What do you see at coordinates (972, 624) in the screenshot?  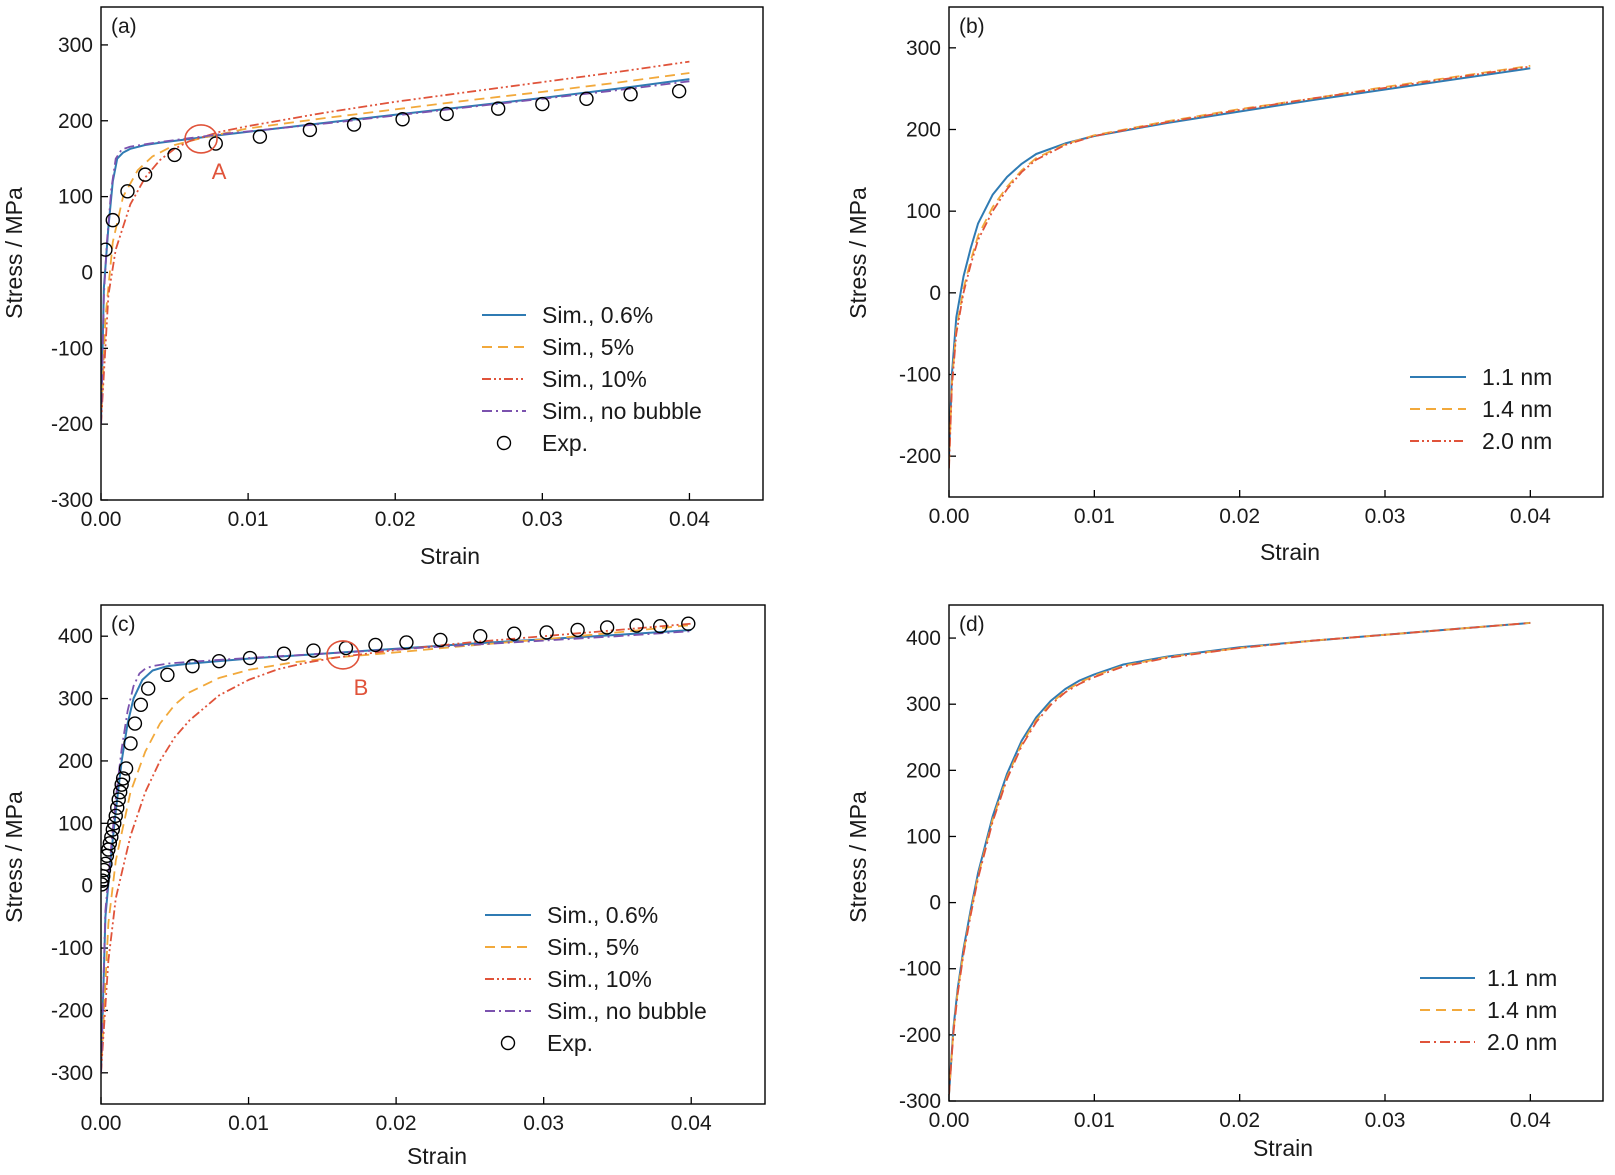 I see `panel-label: (d)` at bounding box center [972, 624].